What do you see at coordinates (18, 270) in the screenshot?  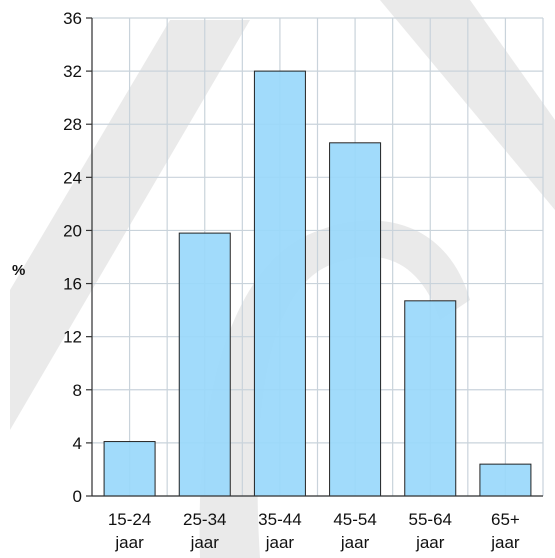 I see `y-axis-label: %` at bounding box center [18, 270].